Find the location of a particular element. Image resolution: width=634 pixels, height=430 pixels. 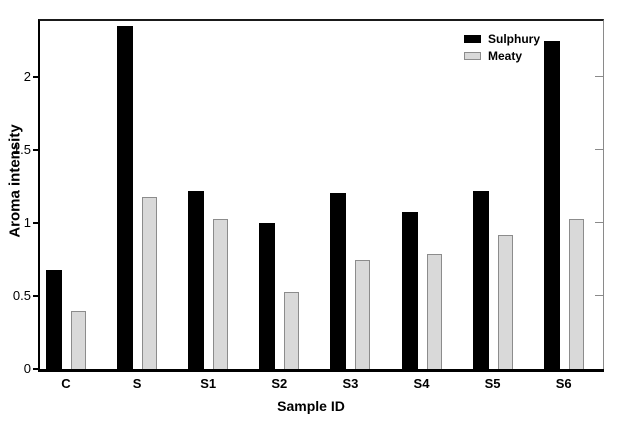

y-tick-label: 1 is located at coordinates (27, 223).